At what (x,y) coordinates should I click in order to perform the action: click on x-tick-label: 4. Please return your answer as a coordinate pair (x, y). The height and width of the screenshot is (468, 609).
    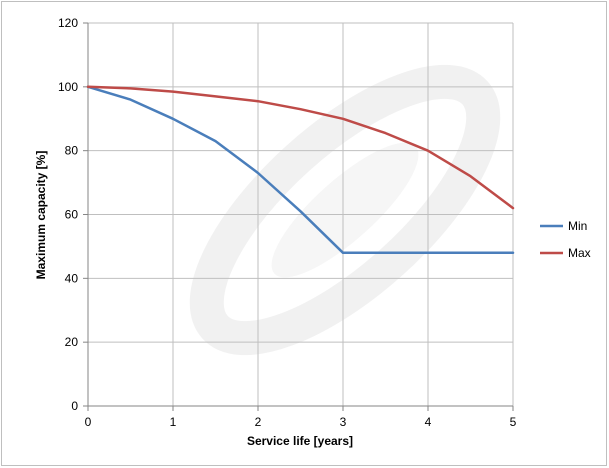
    Looking at the image, I should click on (428, 422).